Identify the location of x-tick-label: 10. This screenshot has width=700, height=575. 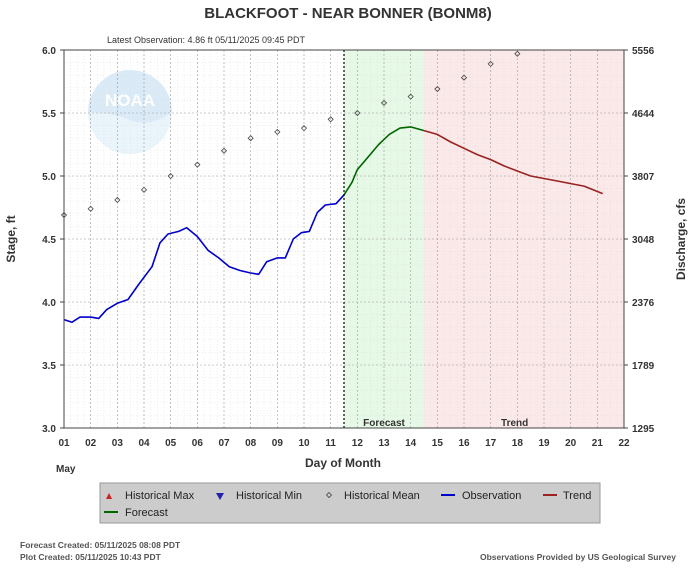
(304, 443).